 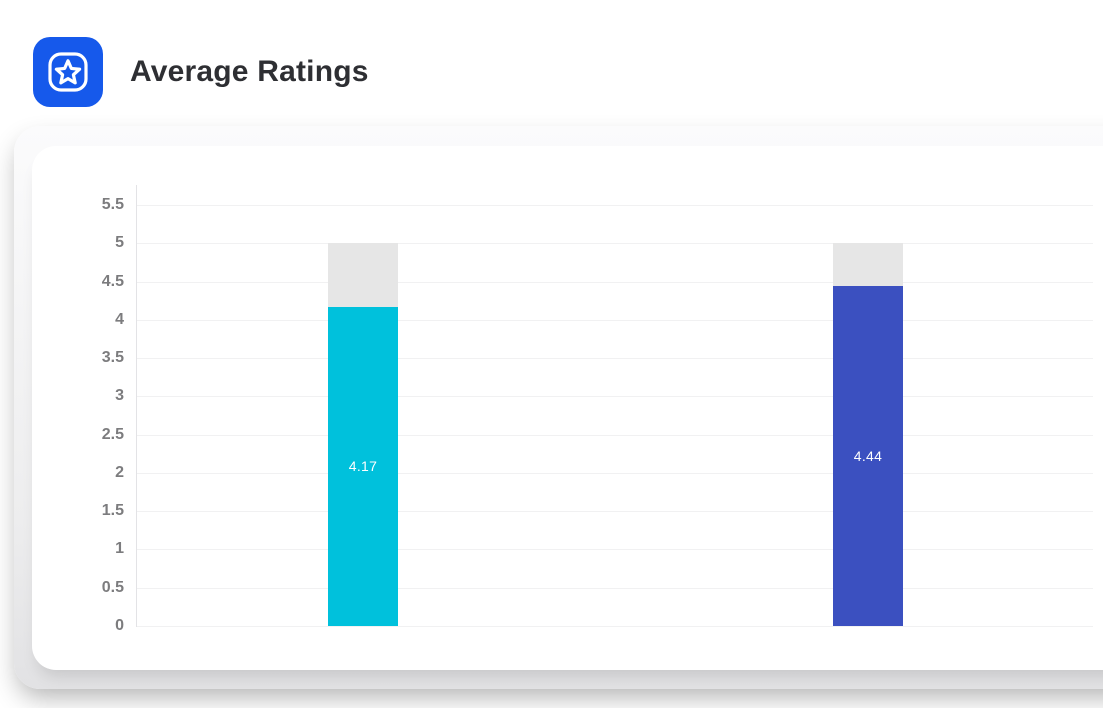 I want to click on widget-header: Average Ratings, so click(x=201, y=72).